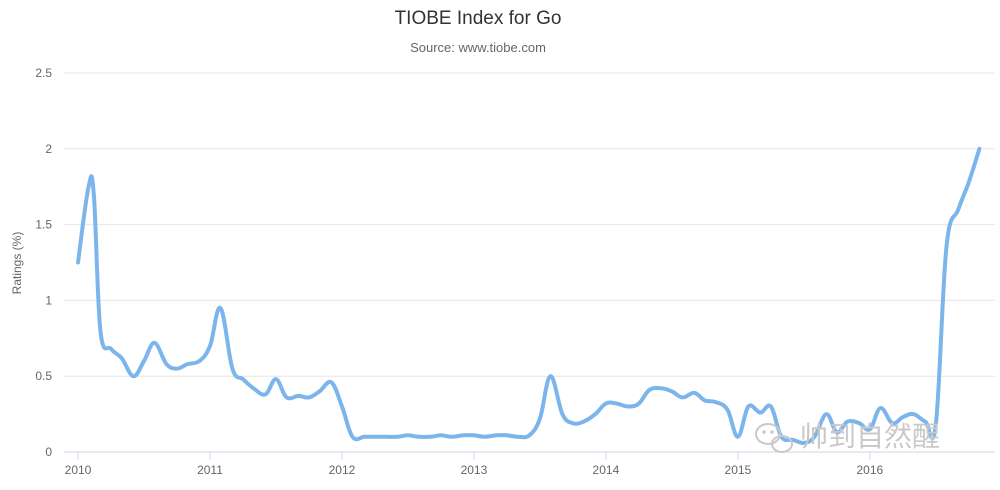  Describe the element at coordinates (48, 300) in the screenshot. I see `y-tick-label: 1` at that location.